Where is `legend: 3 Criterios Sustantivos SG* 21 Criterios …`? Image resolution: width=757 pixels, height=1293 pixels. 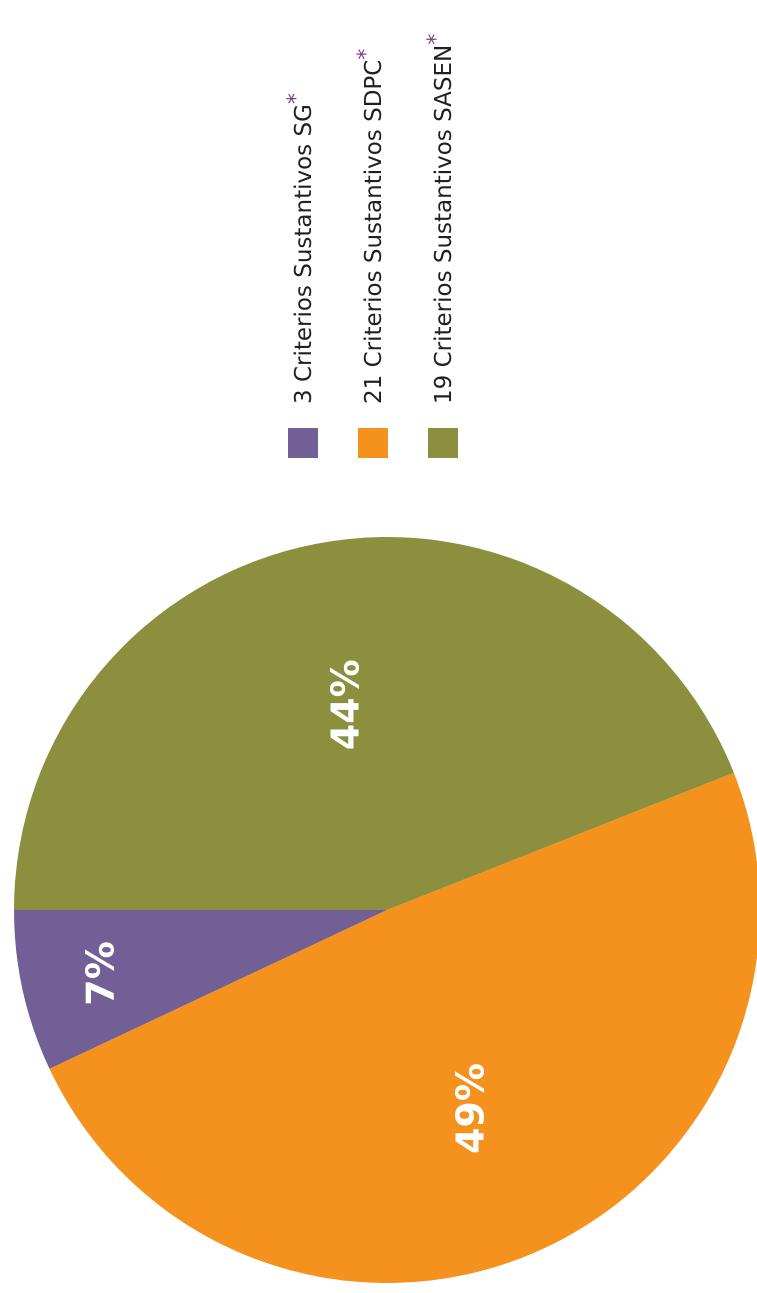
legend: 3 Criterios Sustantivos SG* 21 Criterios … is located at coordinates (371, 246).